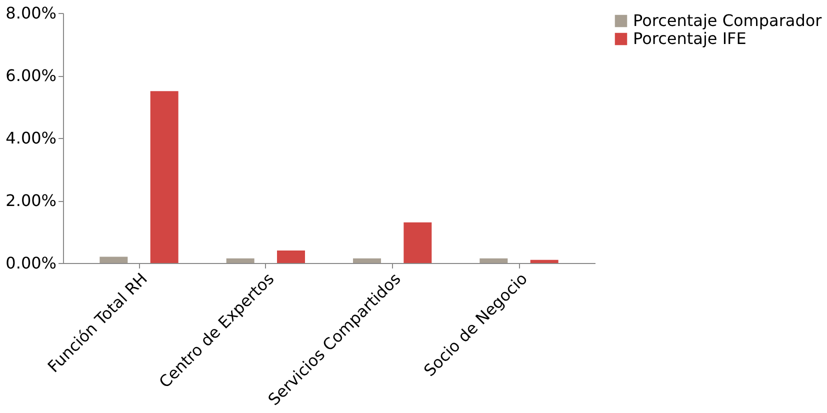  Describe the element at coordinates (689, 38) in the screenshot. I see `legend-label: Porcentaje IFE` at that location.